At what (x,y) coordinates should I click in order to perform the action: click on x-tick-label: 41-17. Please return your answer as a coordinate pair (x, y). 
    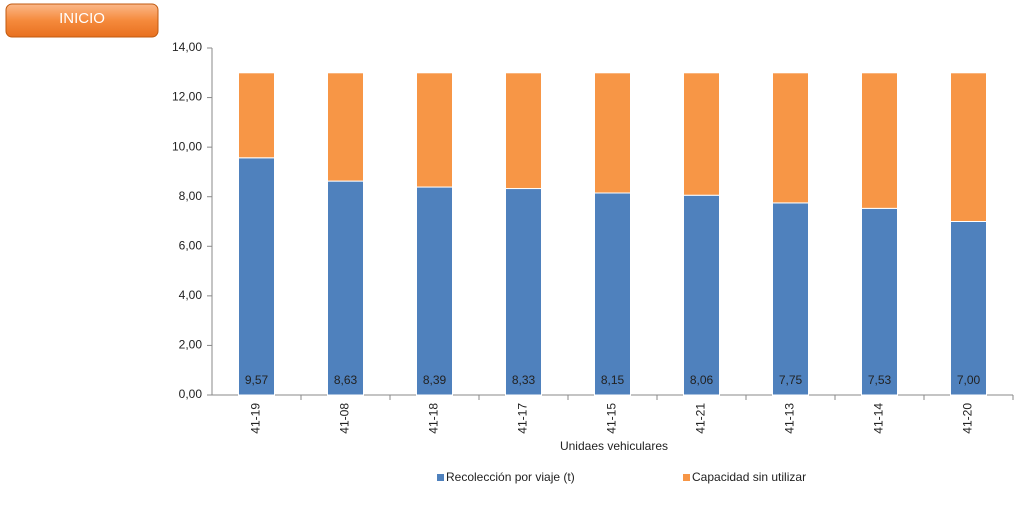
    Looking at the image, I should click on (523, 418).